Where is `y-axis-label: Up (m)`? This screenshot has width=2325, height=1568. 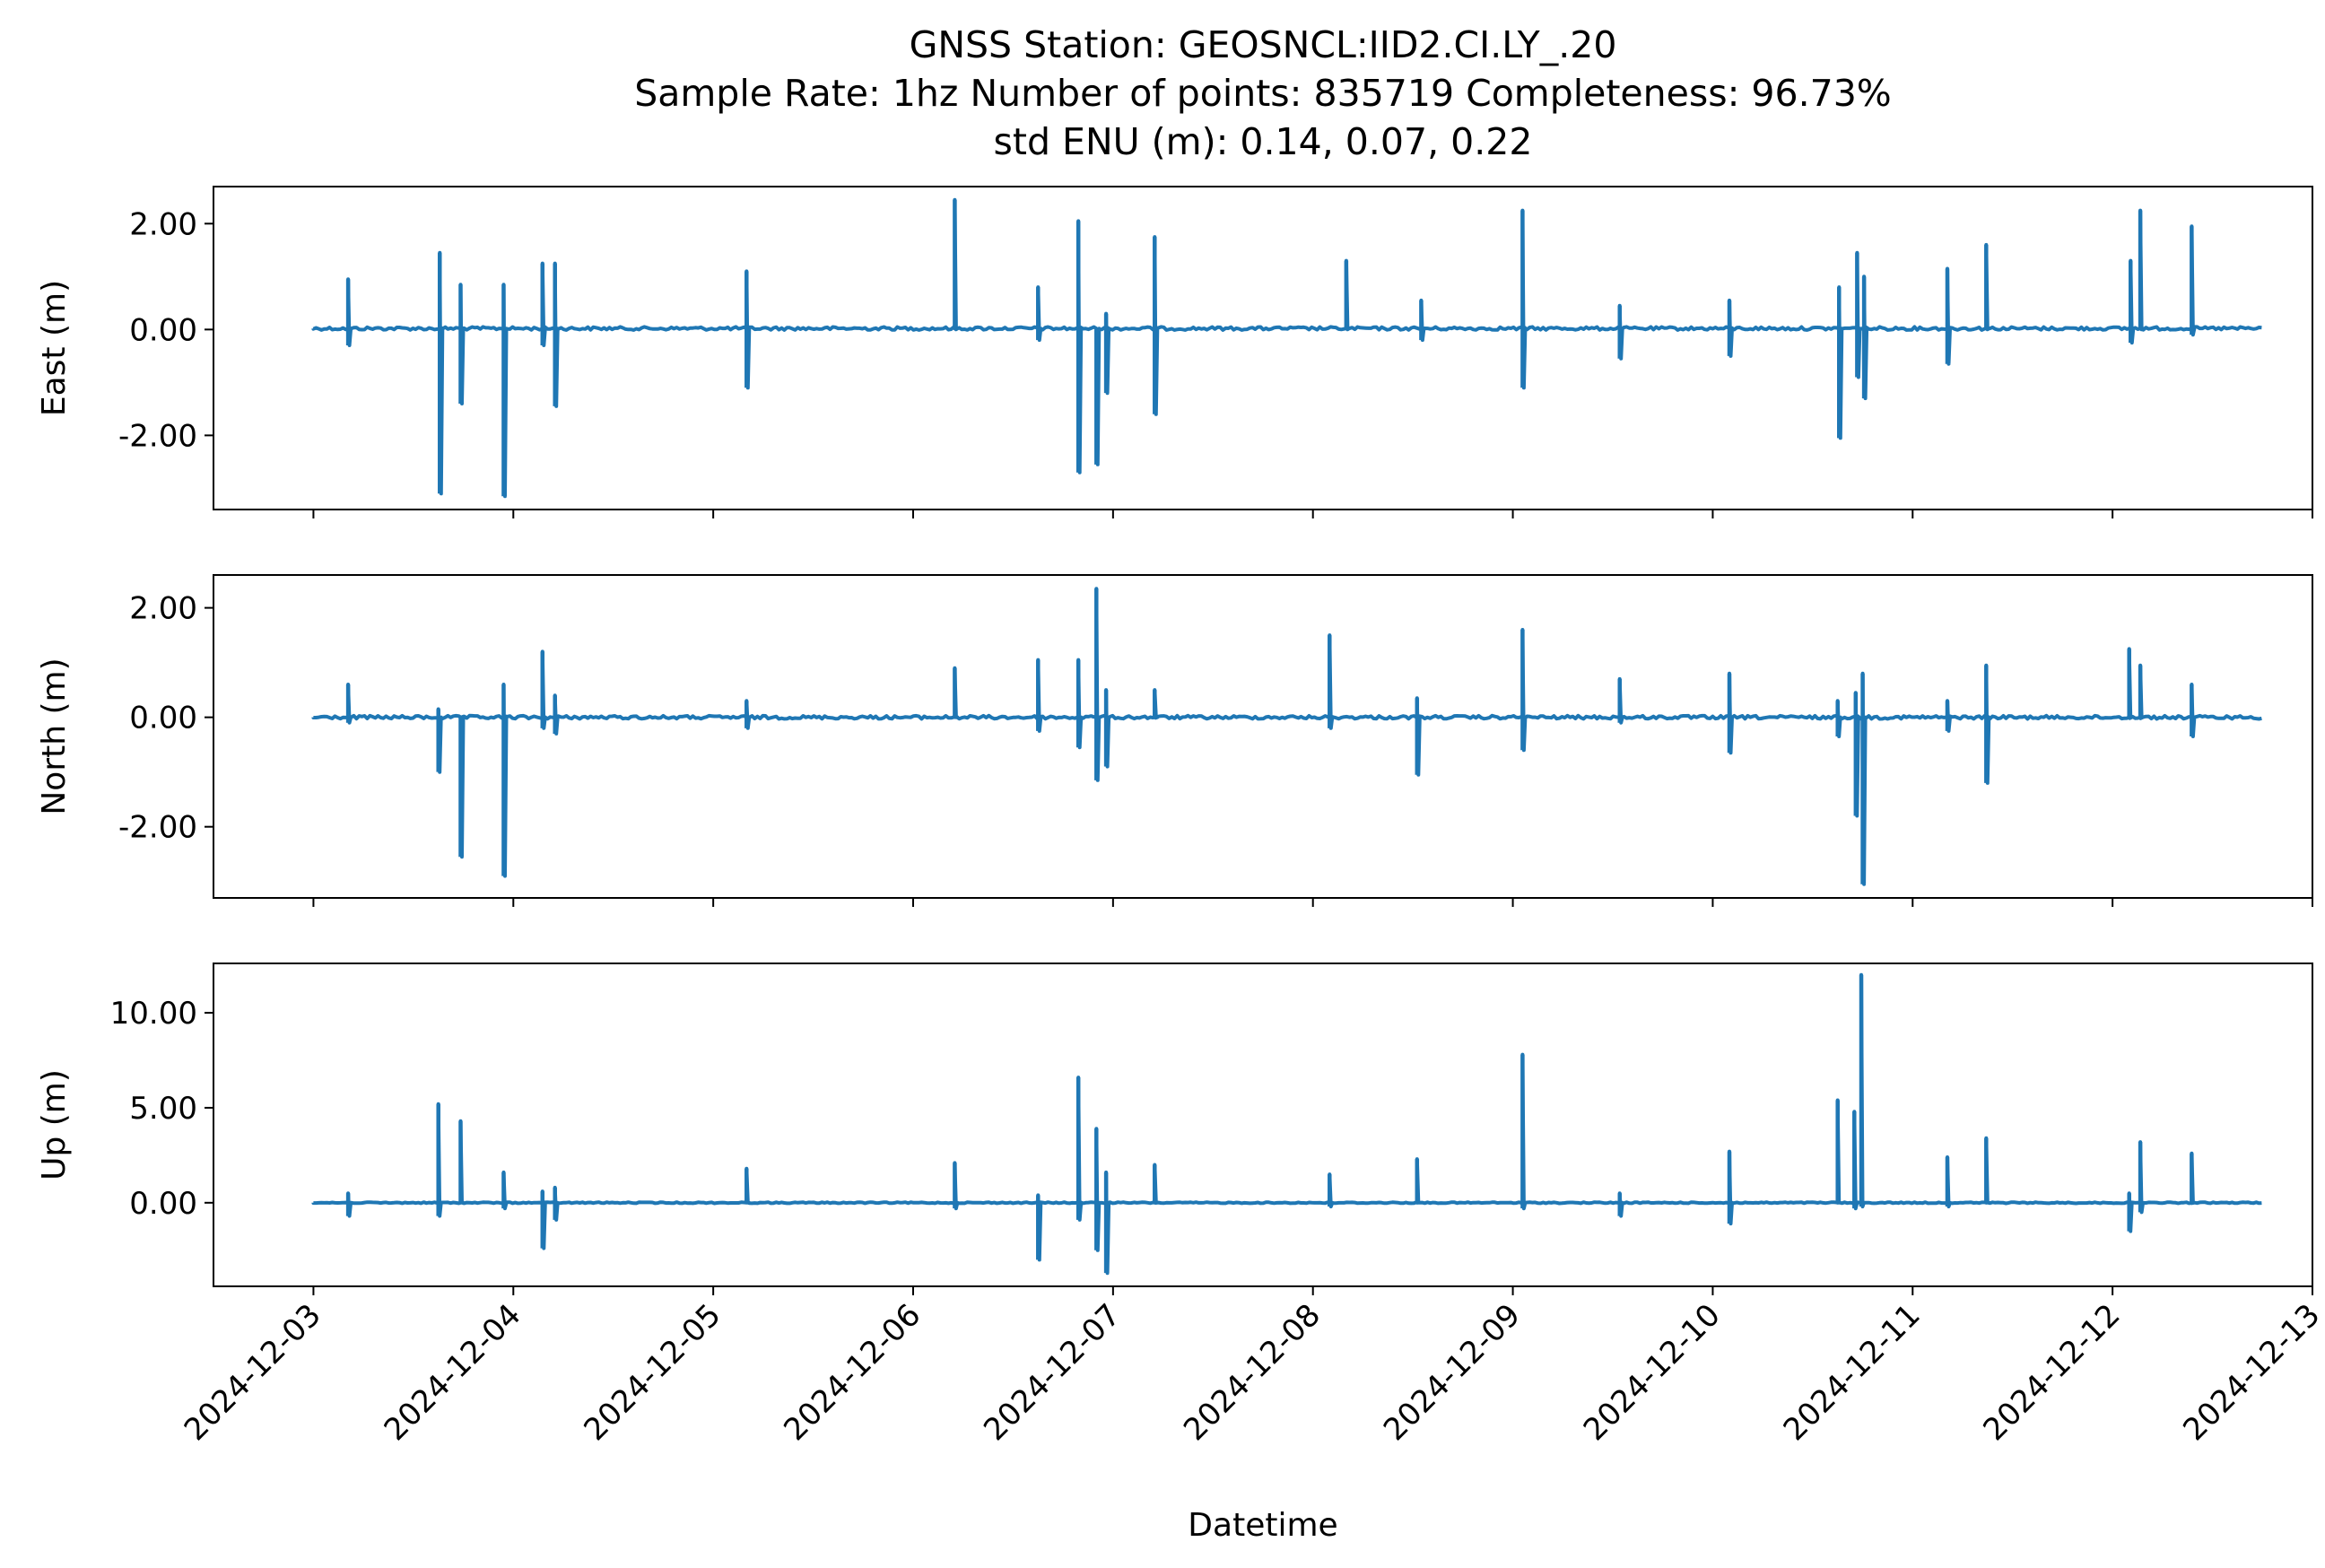 y-axis-label: Up (m) is located at coordinates (54, 1124).